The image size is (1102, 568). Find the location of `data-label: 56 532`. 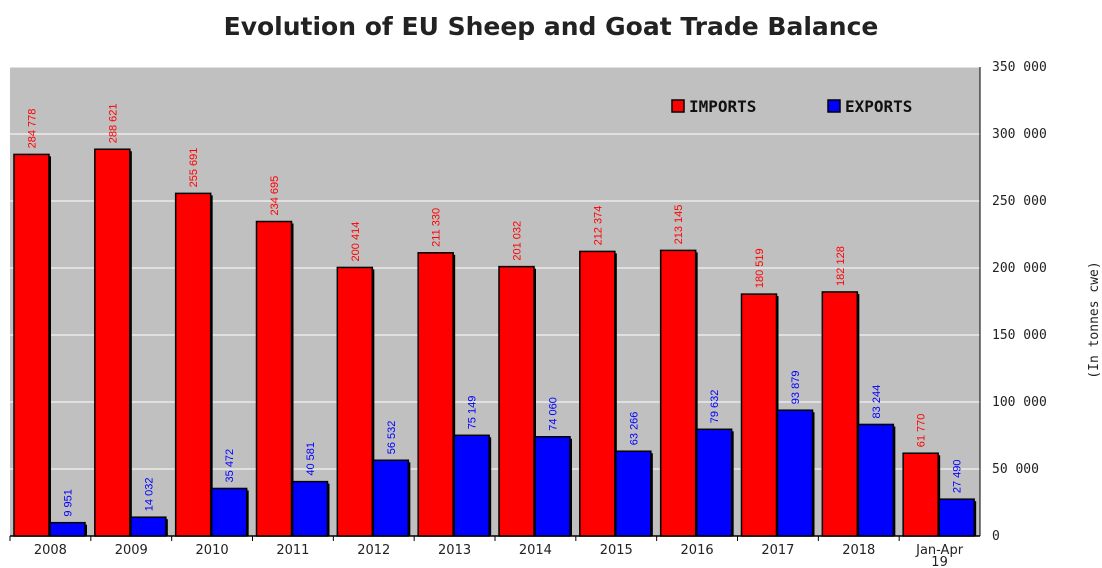

data-label: 56 532 is located at coordinates (392, 438).